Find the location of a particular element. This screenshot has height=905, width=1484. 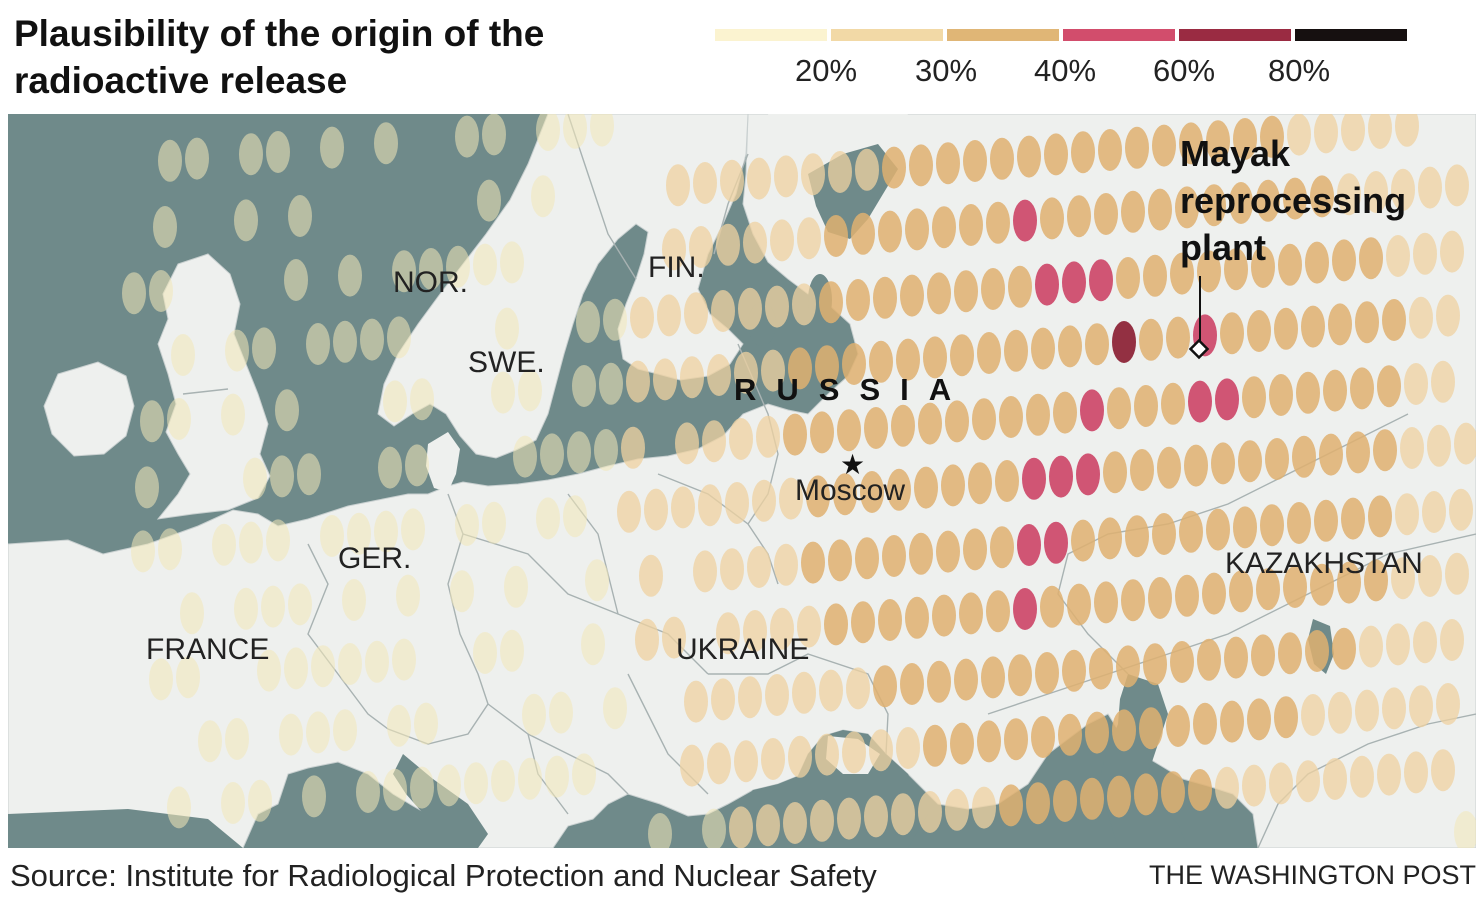

label-russia: RUSSIA is located at coordinates (852, 390).